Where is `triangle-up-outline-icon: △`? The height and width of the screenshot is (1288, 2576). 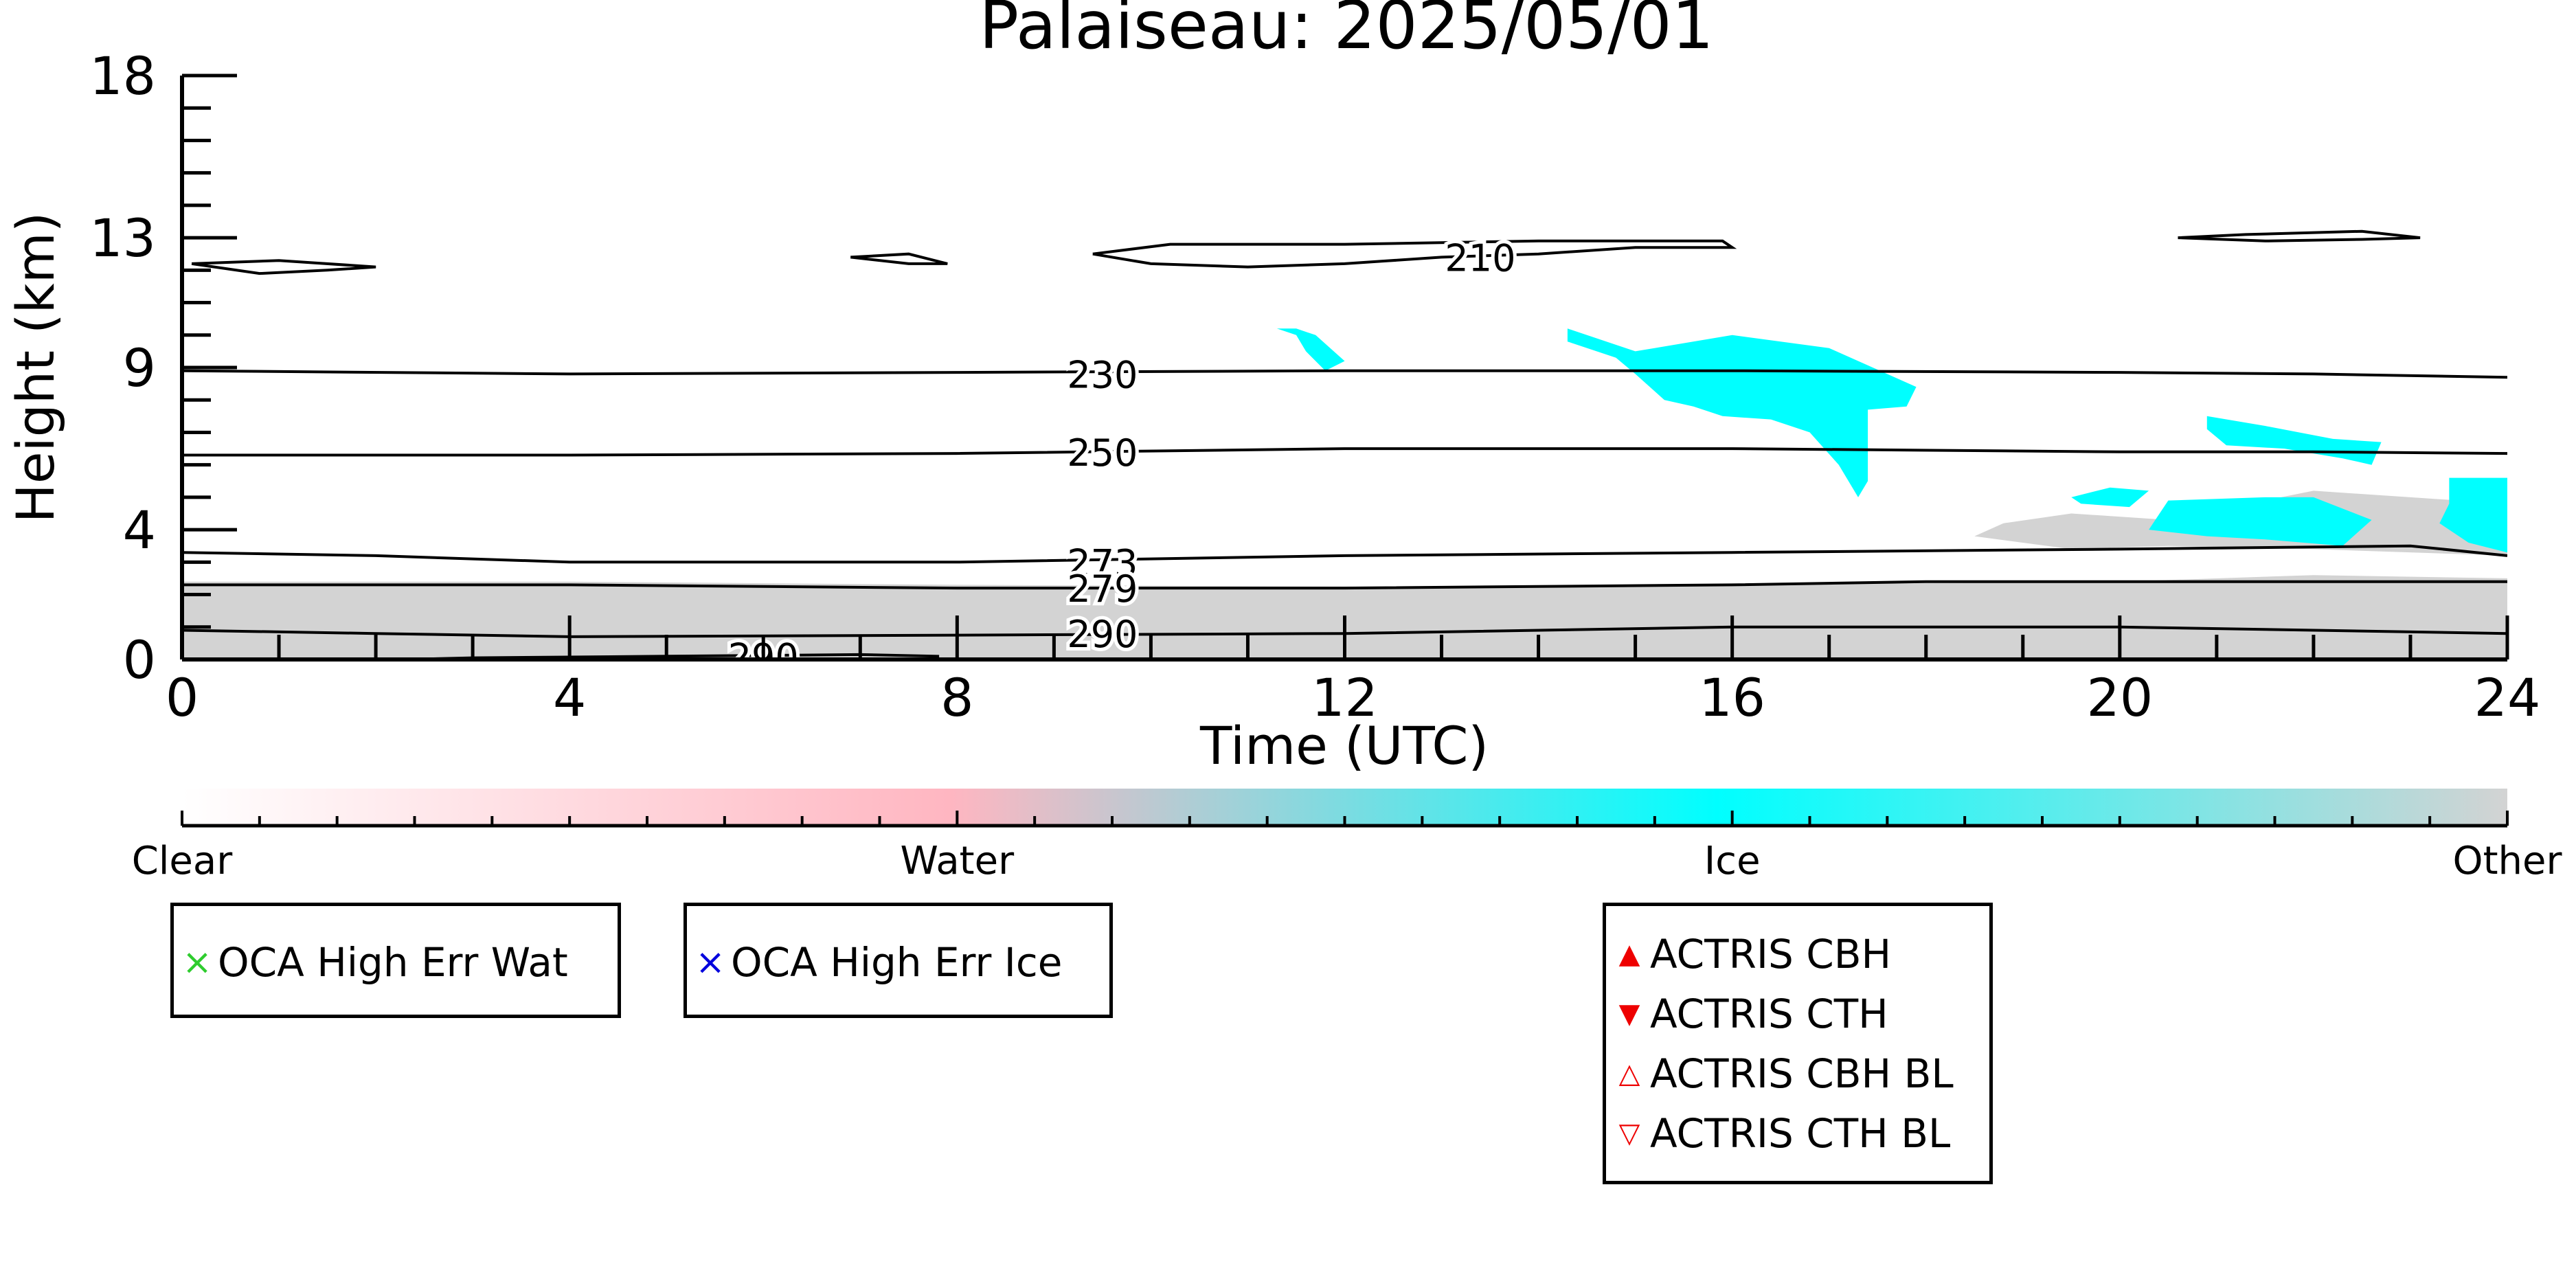 triangle-up-outline-icon: △ is located at coordinates (1629, 1073).